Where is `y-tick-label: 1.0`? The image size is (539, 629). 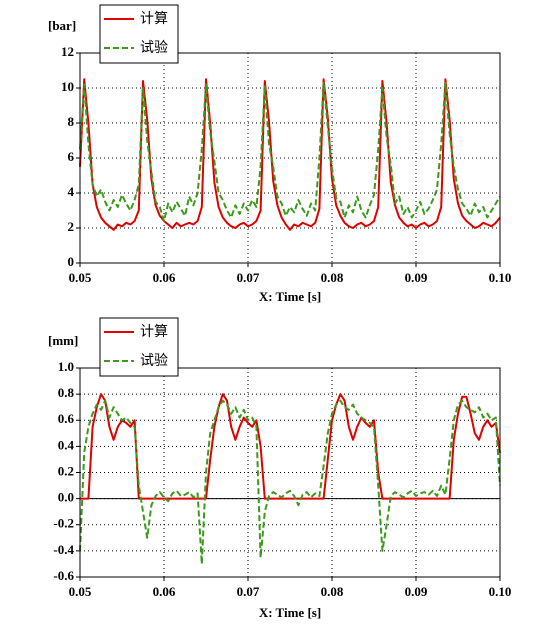
y-tick-label: 1.0 is located at coordinates (66, 366).